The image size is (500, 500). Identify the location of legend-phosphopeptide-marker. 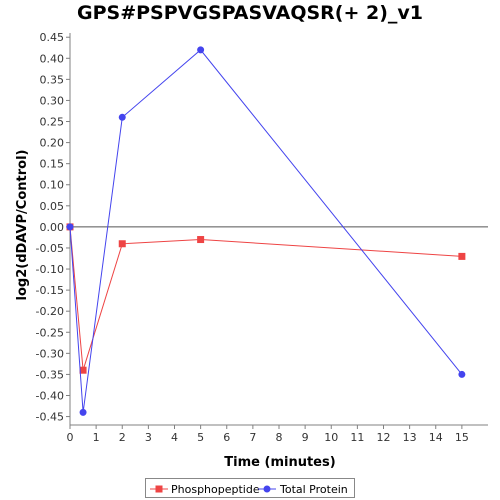
(159, 489).